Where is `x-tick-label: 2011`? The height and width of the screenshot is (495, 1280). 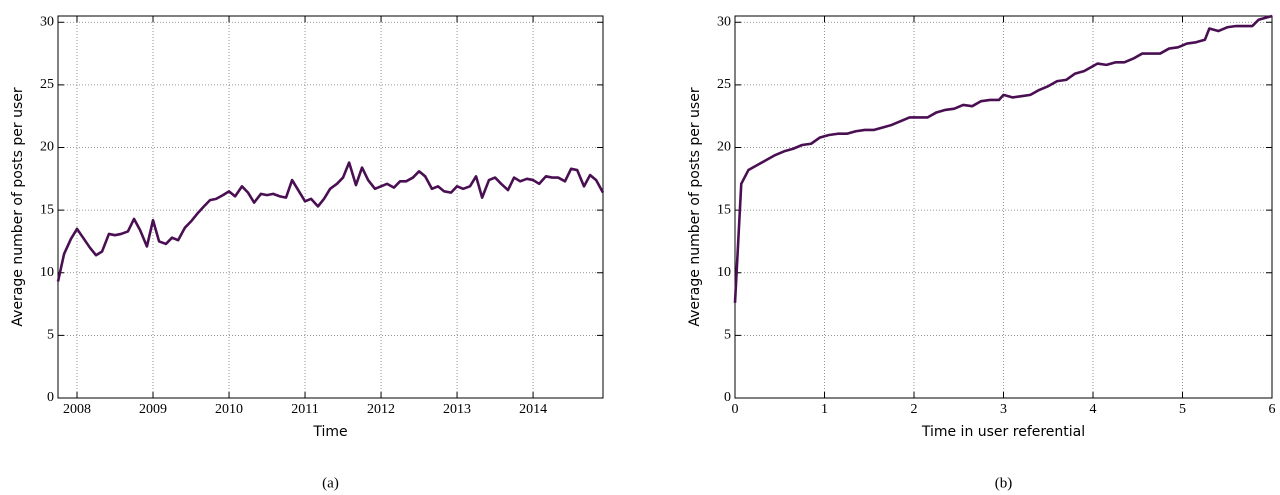
x-tick-label: 2011 is located at coordinates (304, 409).